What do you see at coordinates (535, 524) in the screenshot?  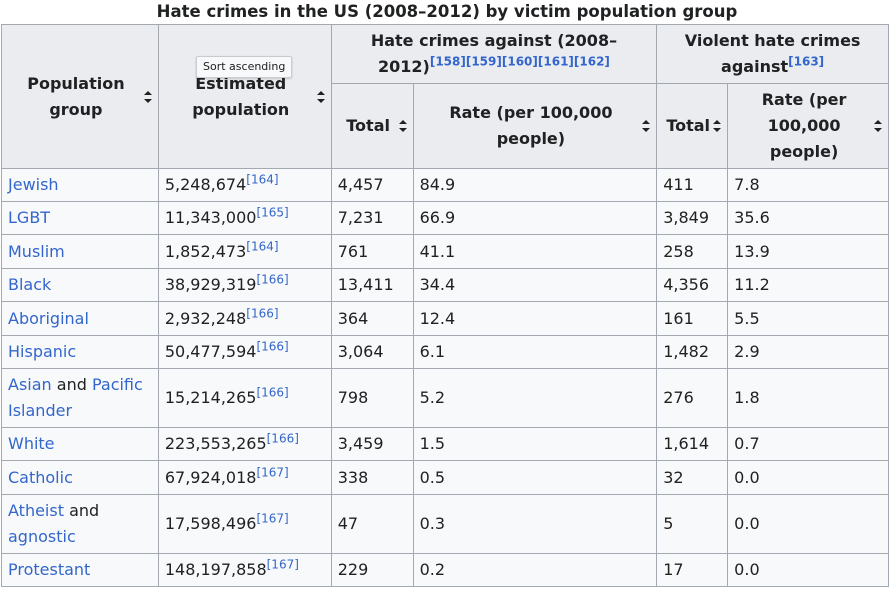 I see `rate-cell: 0.3` at bounding box center [535, 524].